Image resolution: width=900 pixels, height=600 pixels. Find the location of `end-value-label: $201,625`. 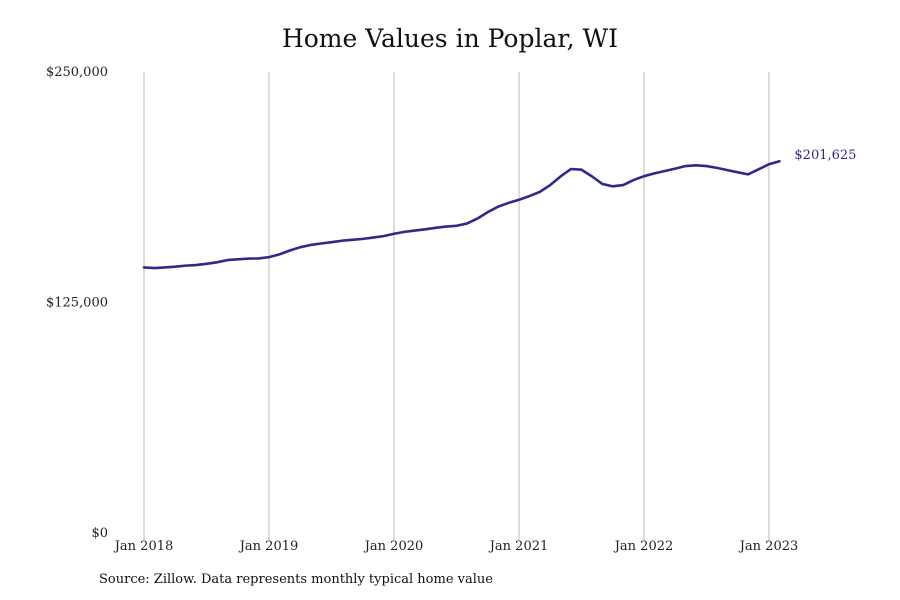

end-value-label: $201,625 is located at coordinates (825, 155).